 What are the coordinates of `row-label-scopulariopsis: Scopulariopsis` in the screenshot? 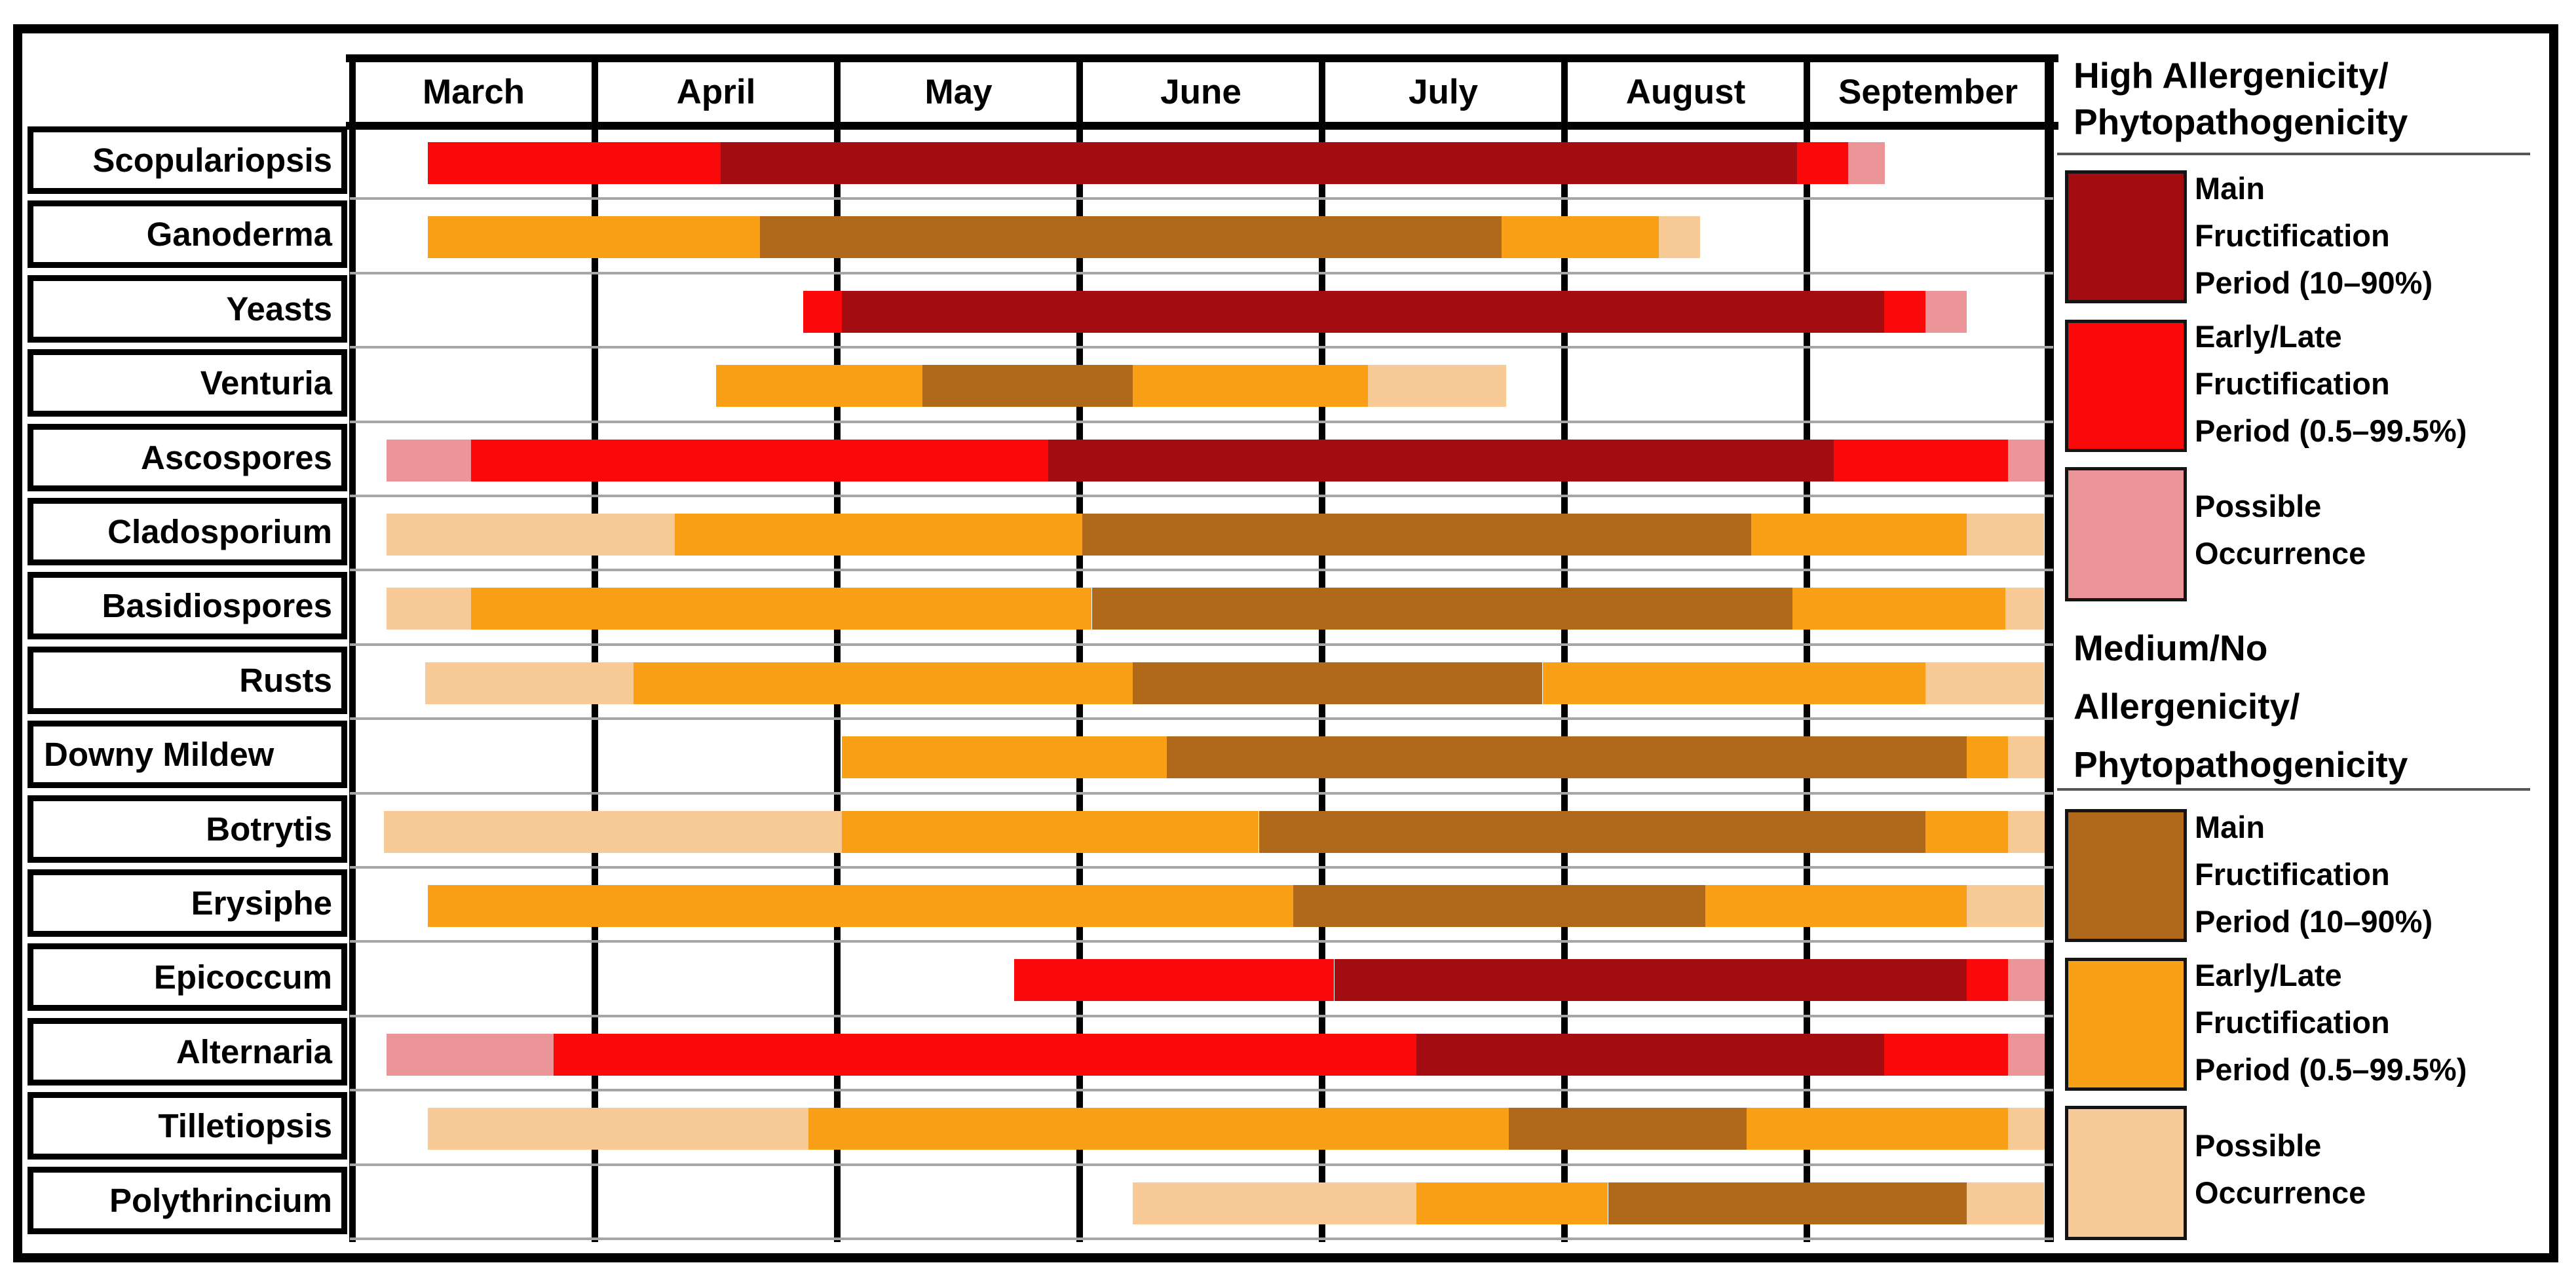 It's located at (188, 160).